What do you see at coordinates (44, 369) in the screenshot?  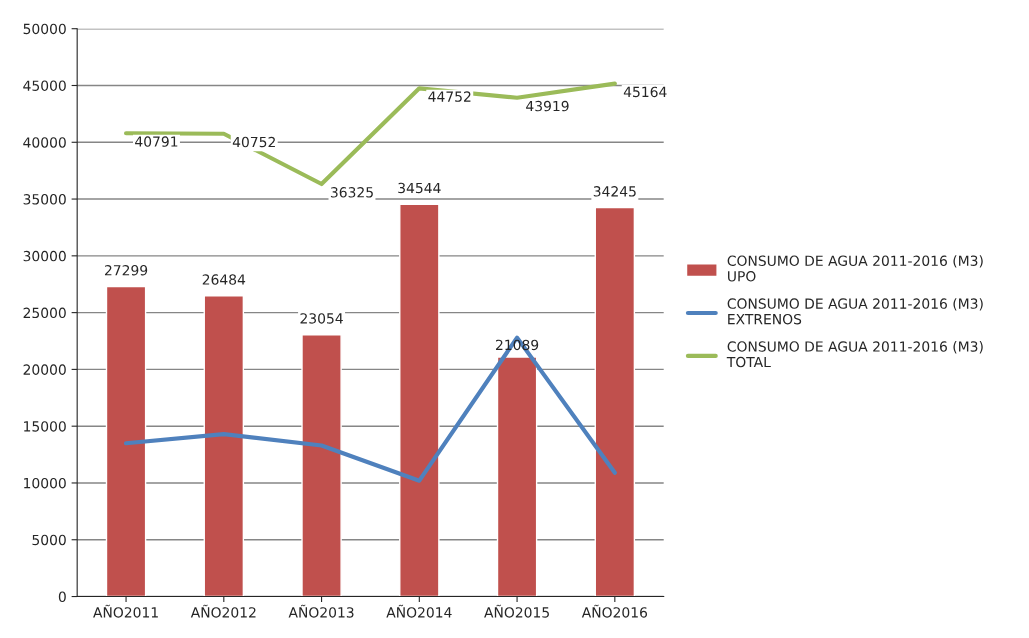 I see `y-tick-label: 20000` at bounding box center [44, 369].